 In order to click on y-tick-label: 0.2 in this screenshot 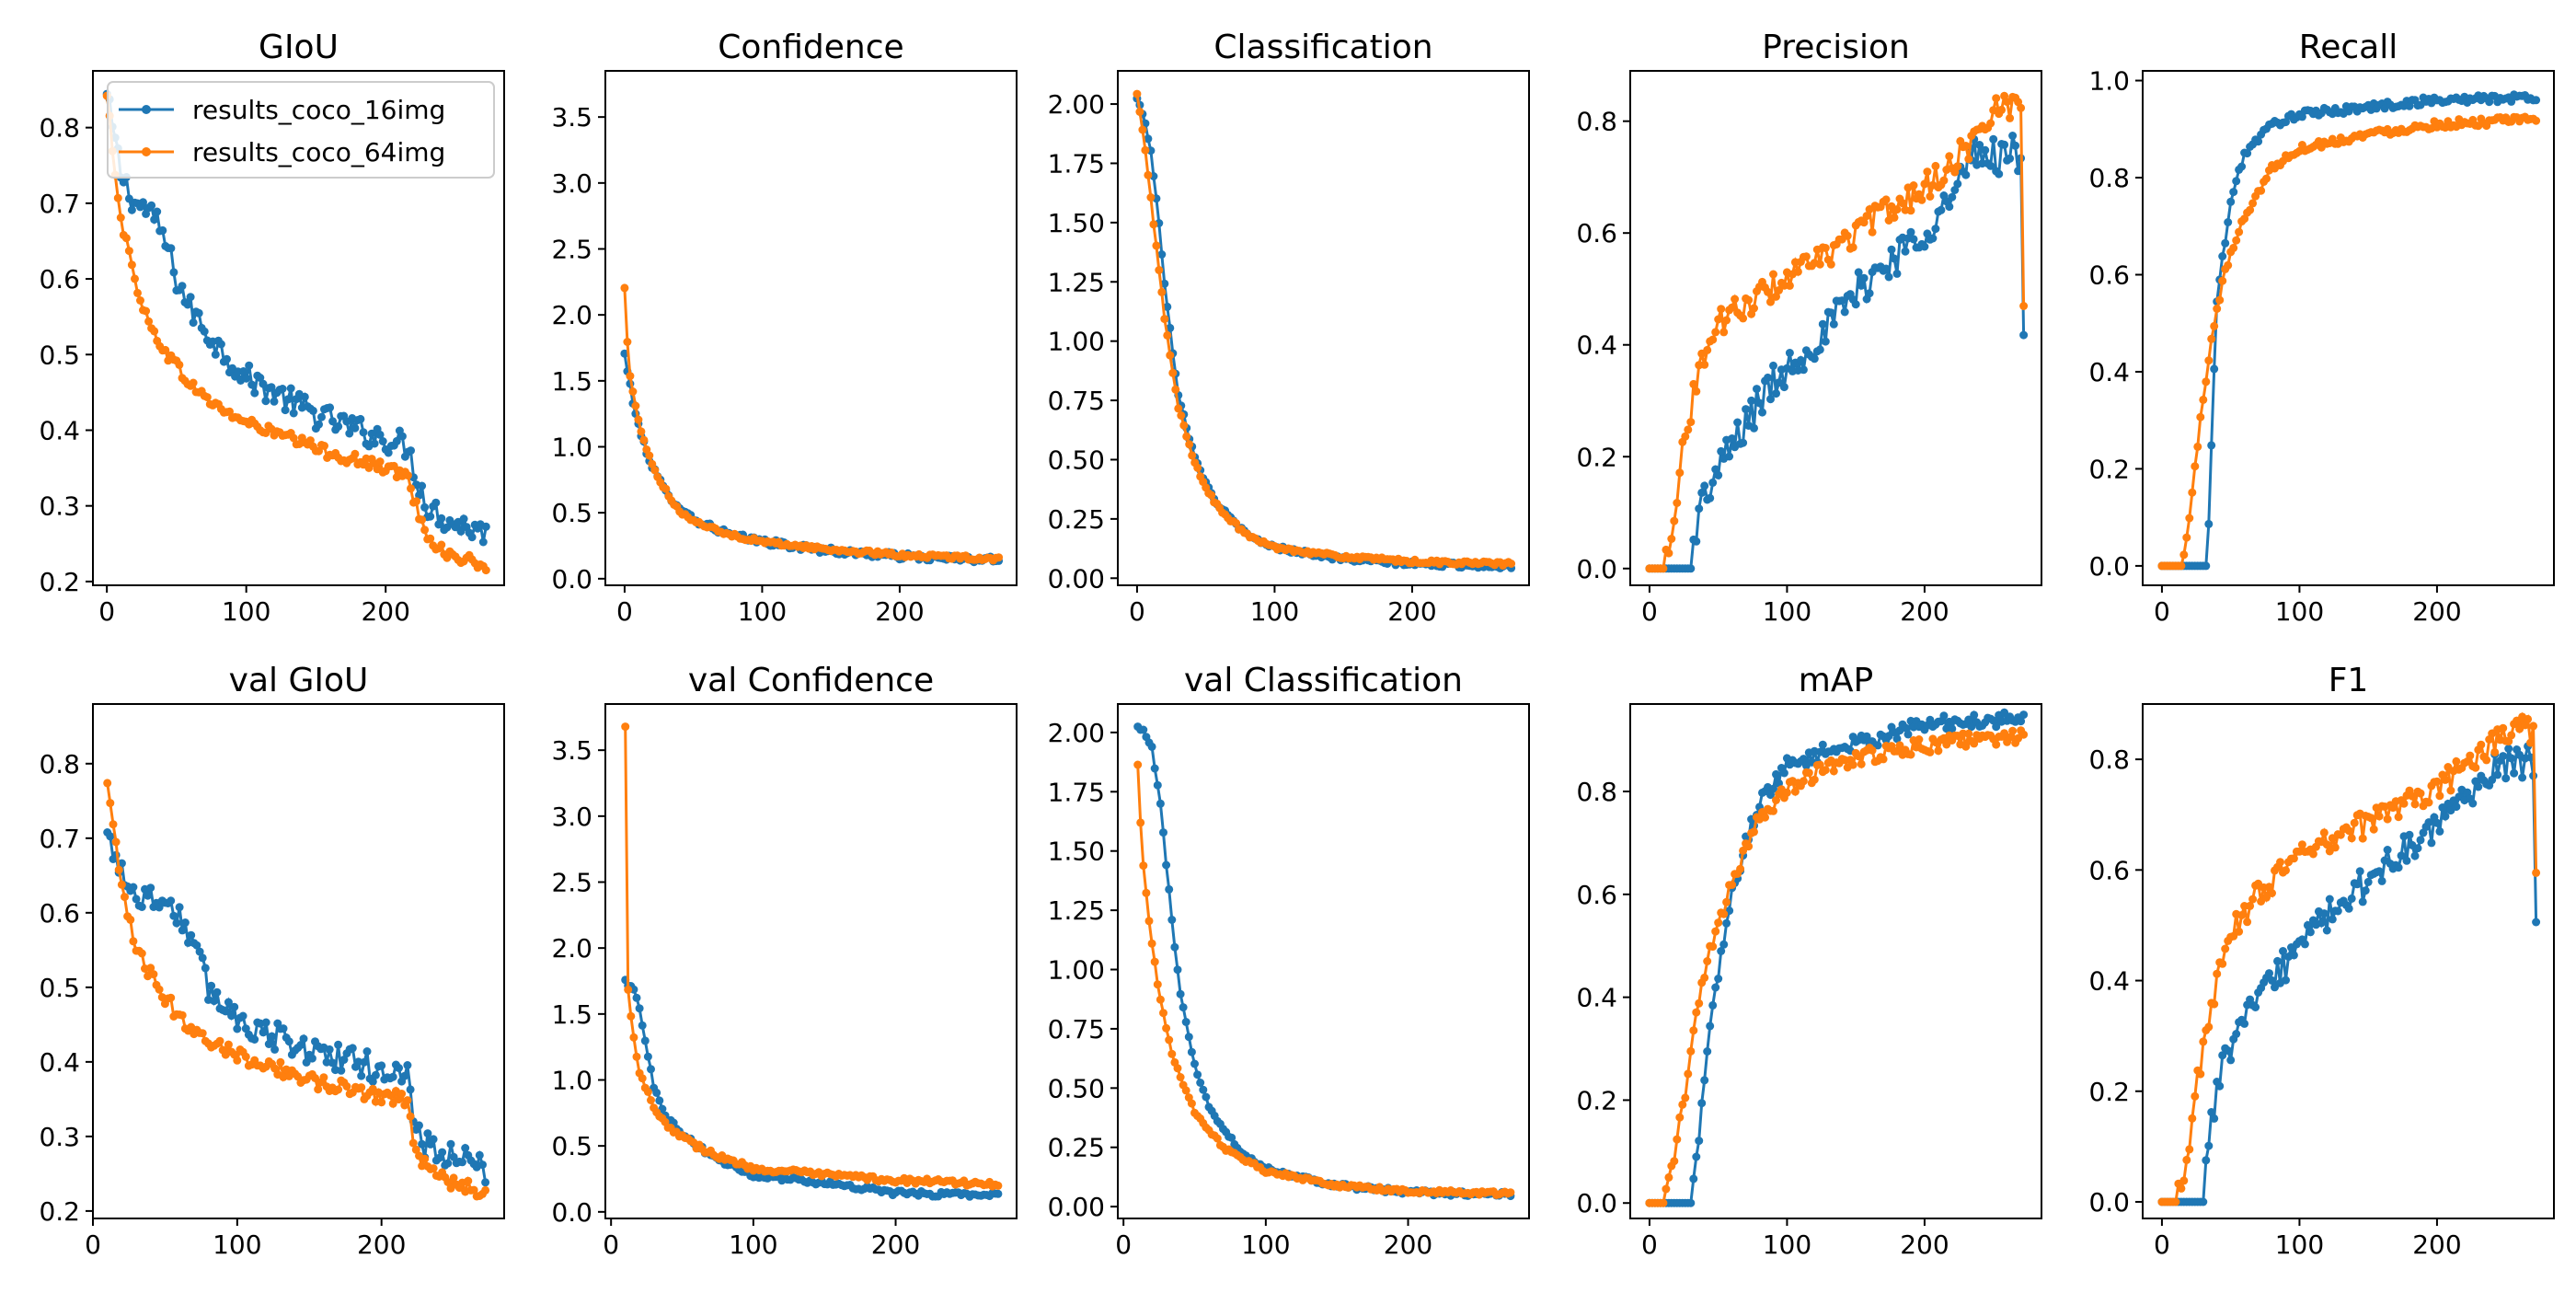, I will do `click(59, 582)`.